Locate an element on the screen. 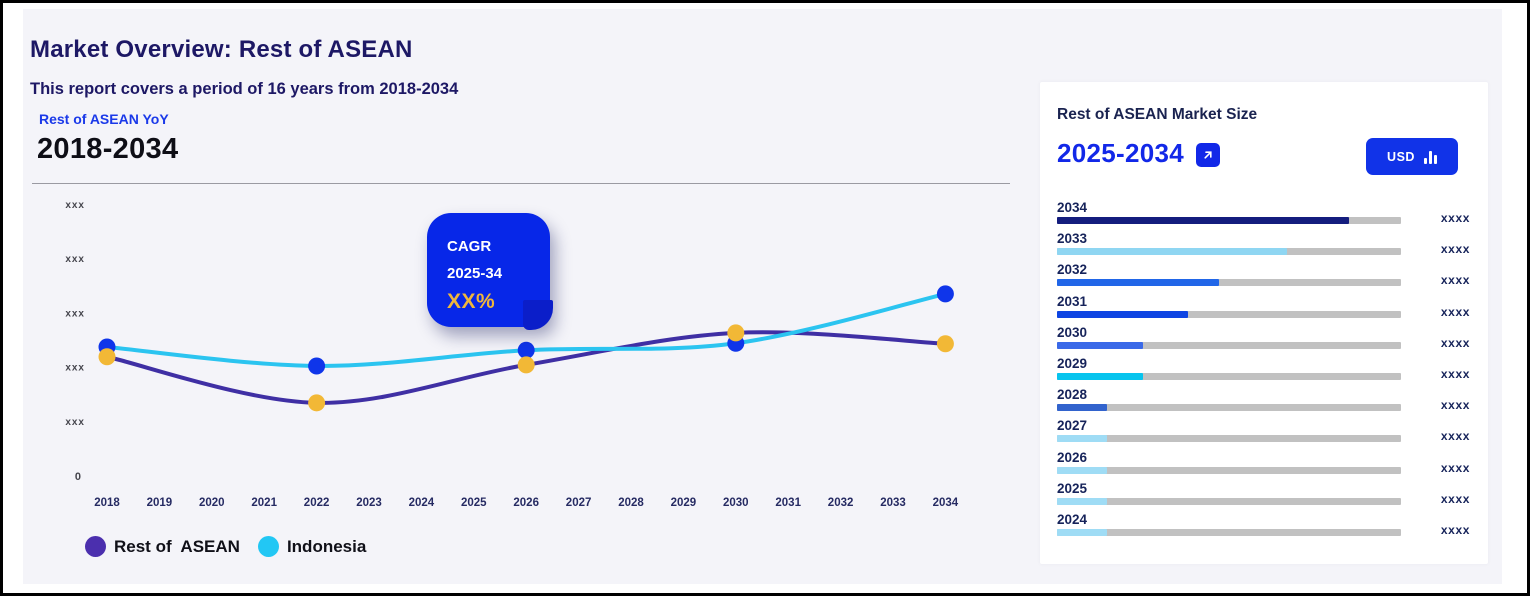 This screenshot has height=596, width=1530. currency-usd-button: USD is located at coordinates (1412, 156).